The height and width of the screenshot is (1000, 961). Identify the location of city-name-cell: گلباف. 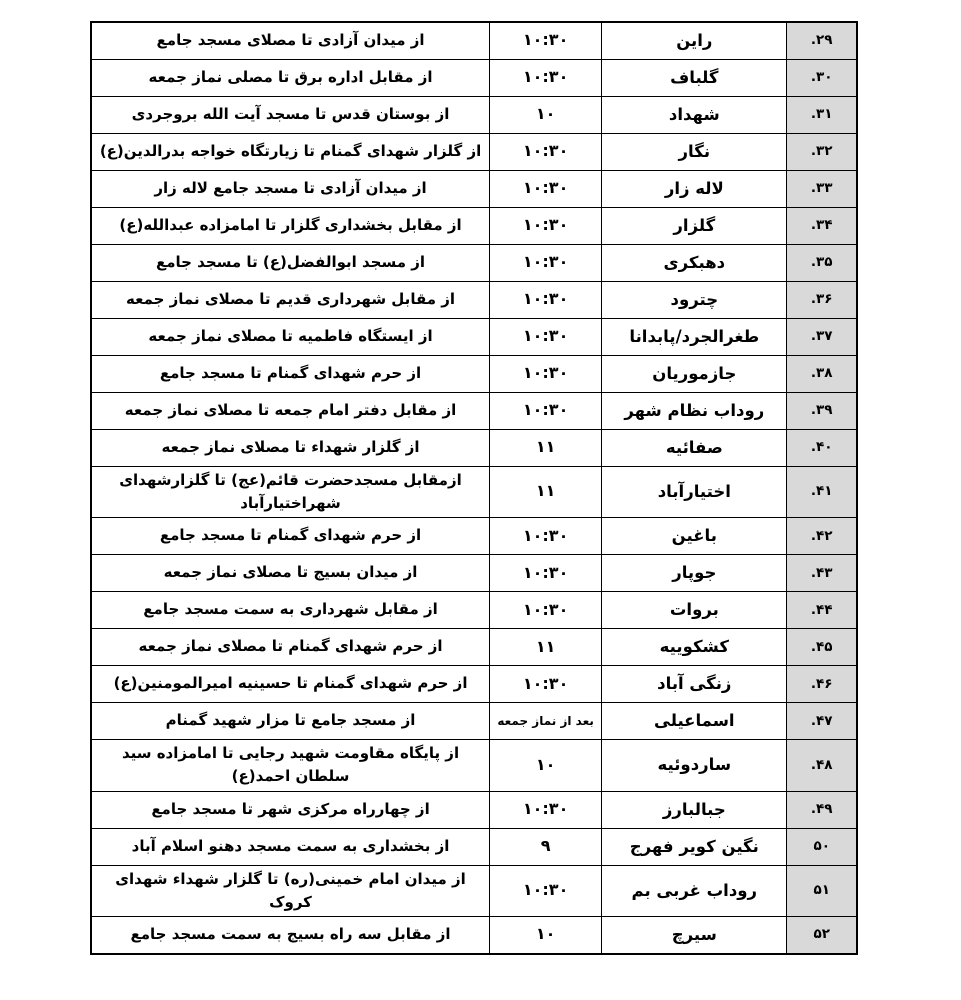
(694, 77).